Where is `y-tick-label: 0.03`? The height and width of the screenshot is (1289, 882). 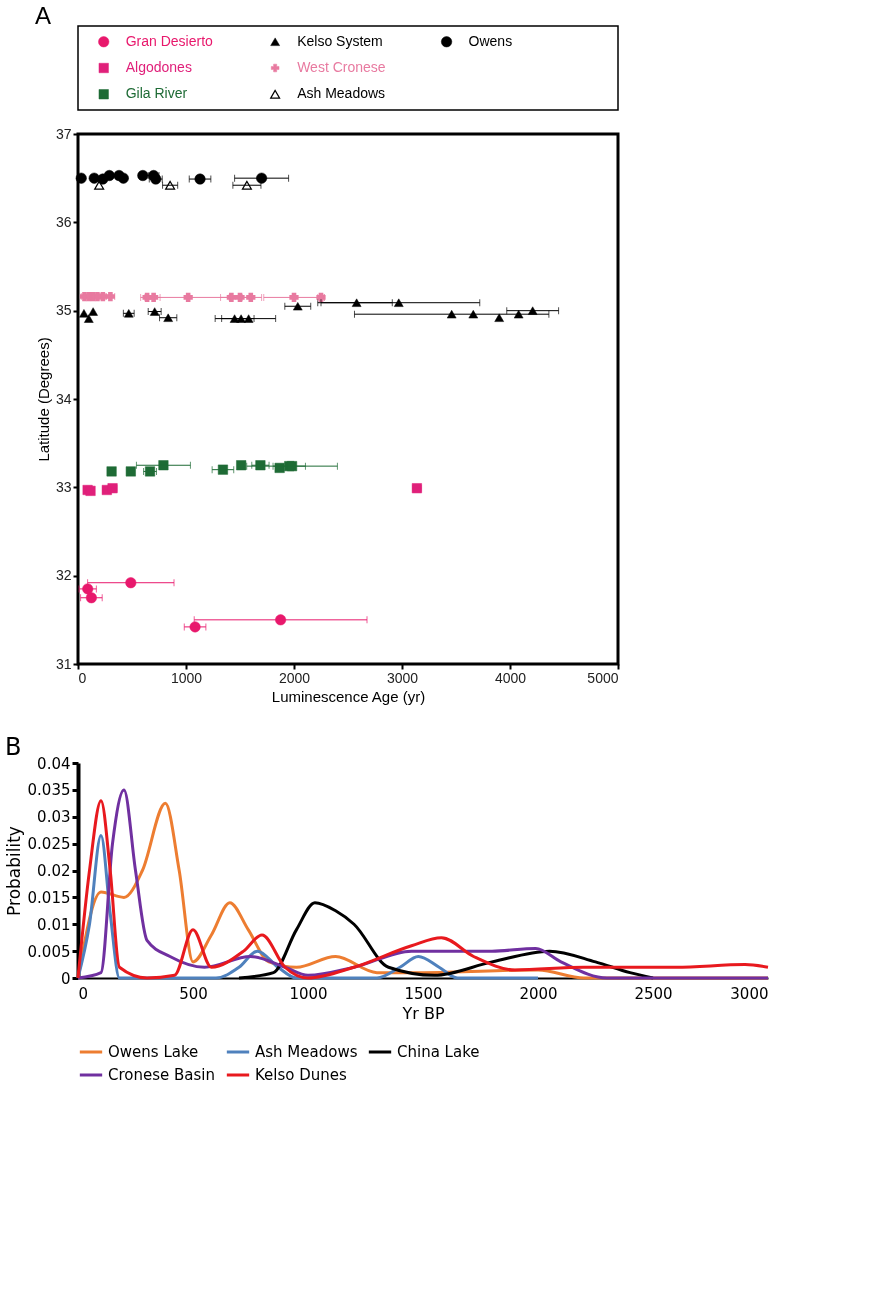
y-tick-label: 0.03 is located at coordinates (54, 817).